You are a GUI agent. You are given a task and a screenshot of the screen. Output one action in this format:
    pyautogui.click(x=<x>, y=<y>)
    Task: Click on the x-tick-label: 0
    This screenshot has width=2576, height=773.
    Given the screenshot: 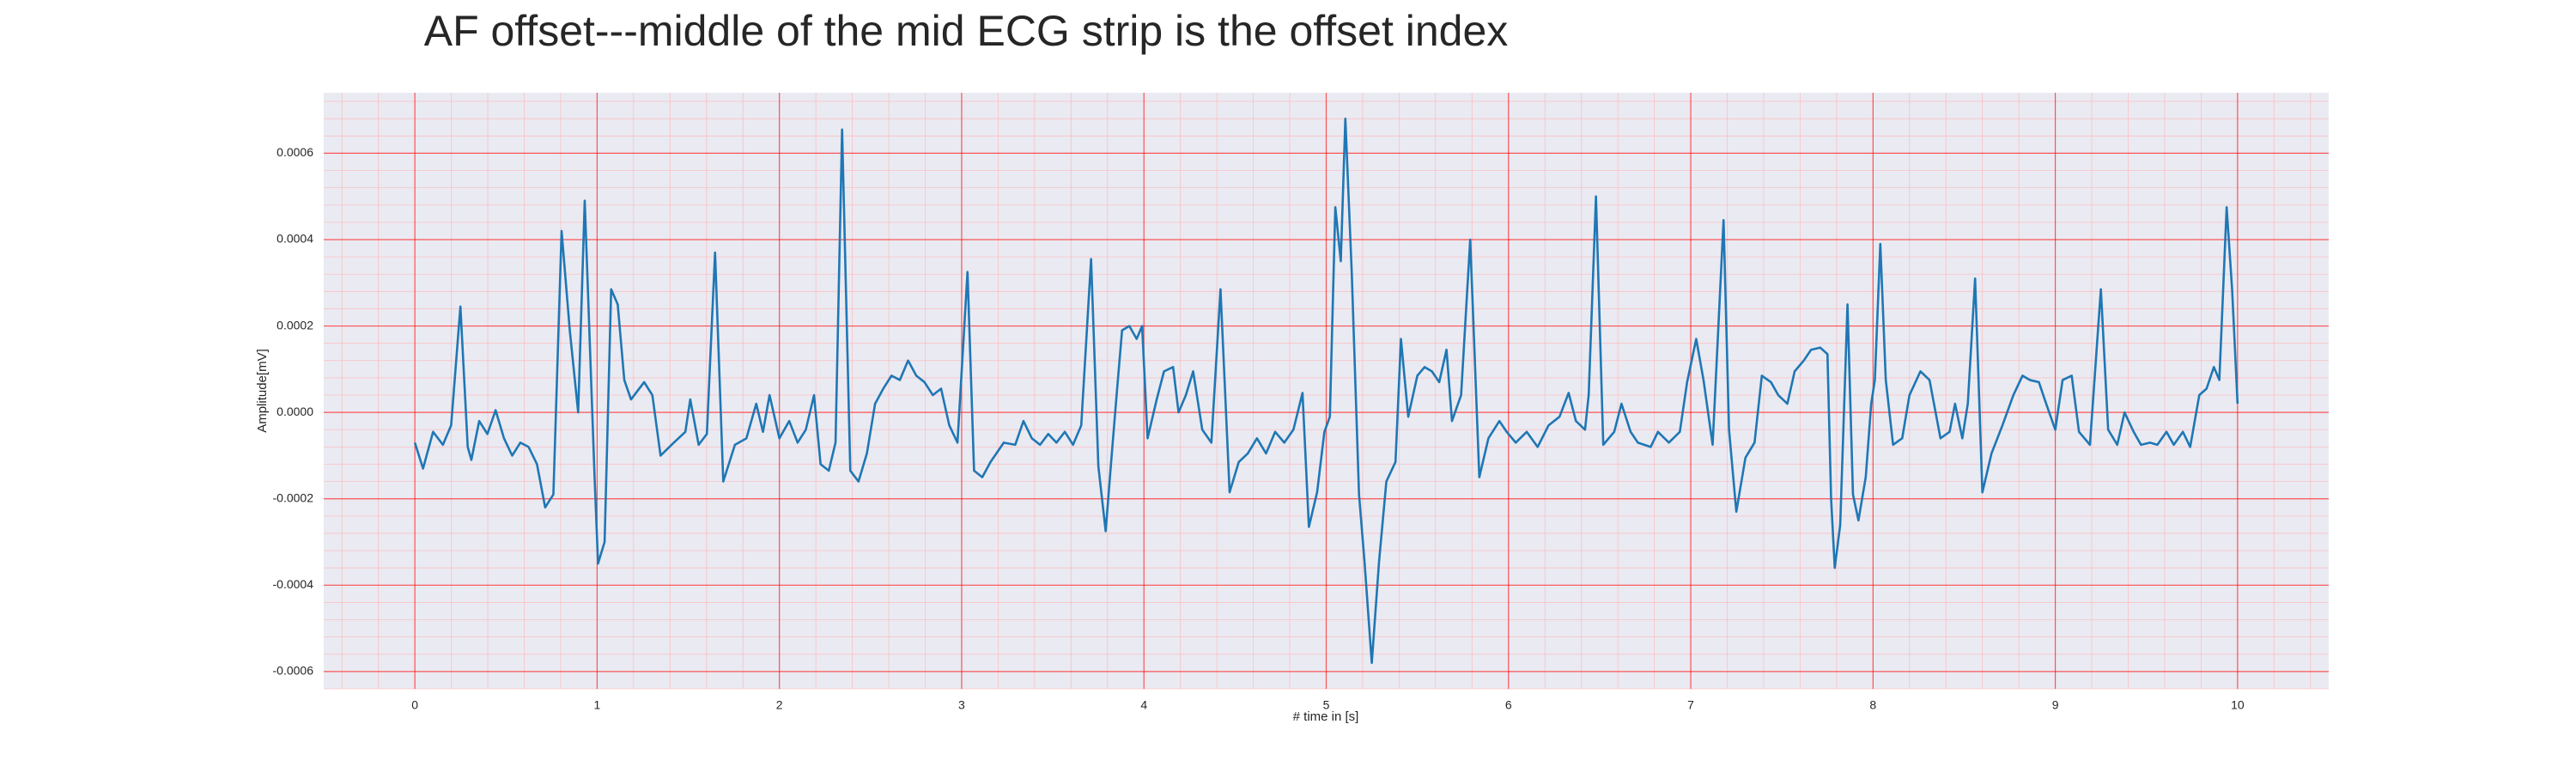 What is the action you would take?
    pyautogui.click(x=414, y=705)
    